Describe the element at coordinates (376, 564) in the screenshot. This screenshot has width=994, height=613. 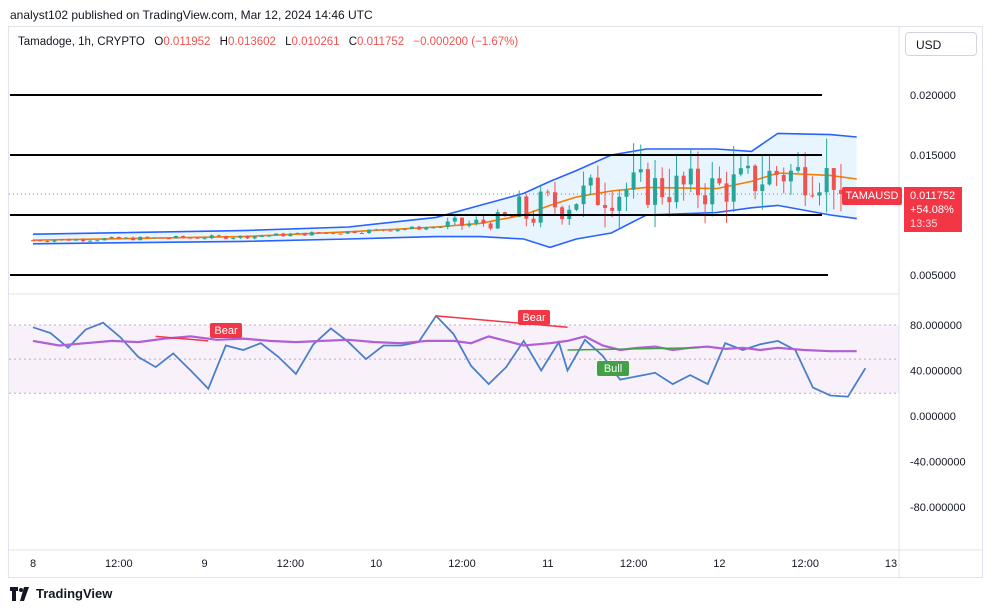
I see `time-tick-label: 10` at that location.